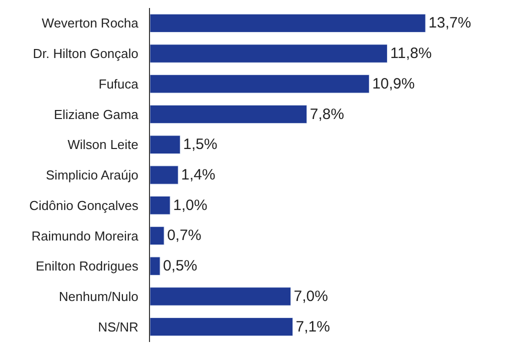 Image resolution: width=520 pixels, height=350 pixels. What do you see at coordinates (180, 266) in the screenshot?
I see `data-label: 0,5%` at bounding box center [180, 266].